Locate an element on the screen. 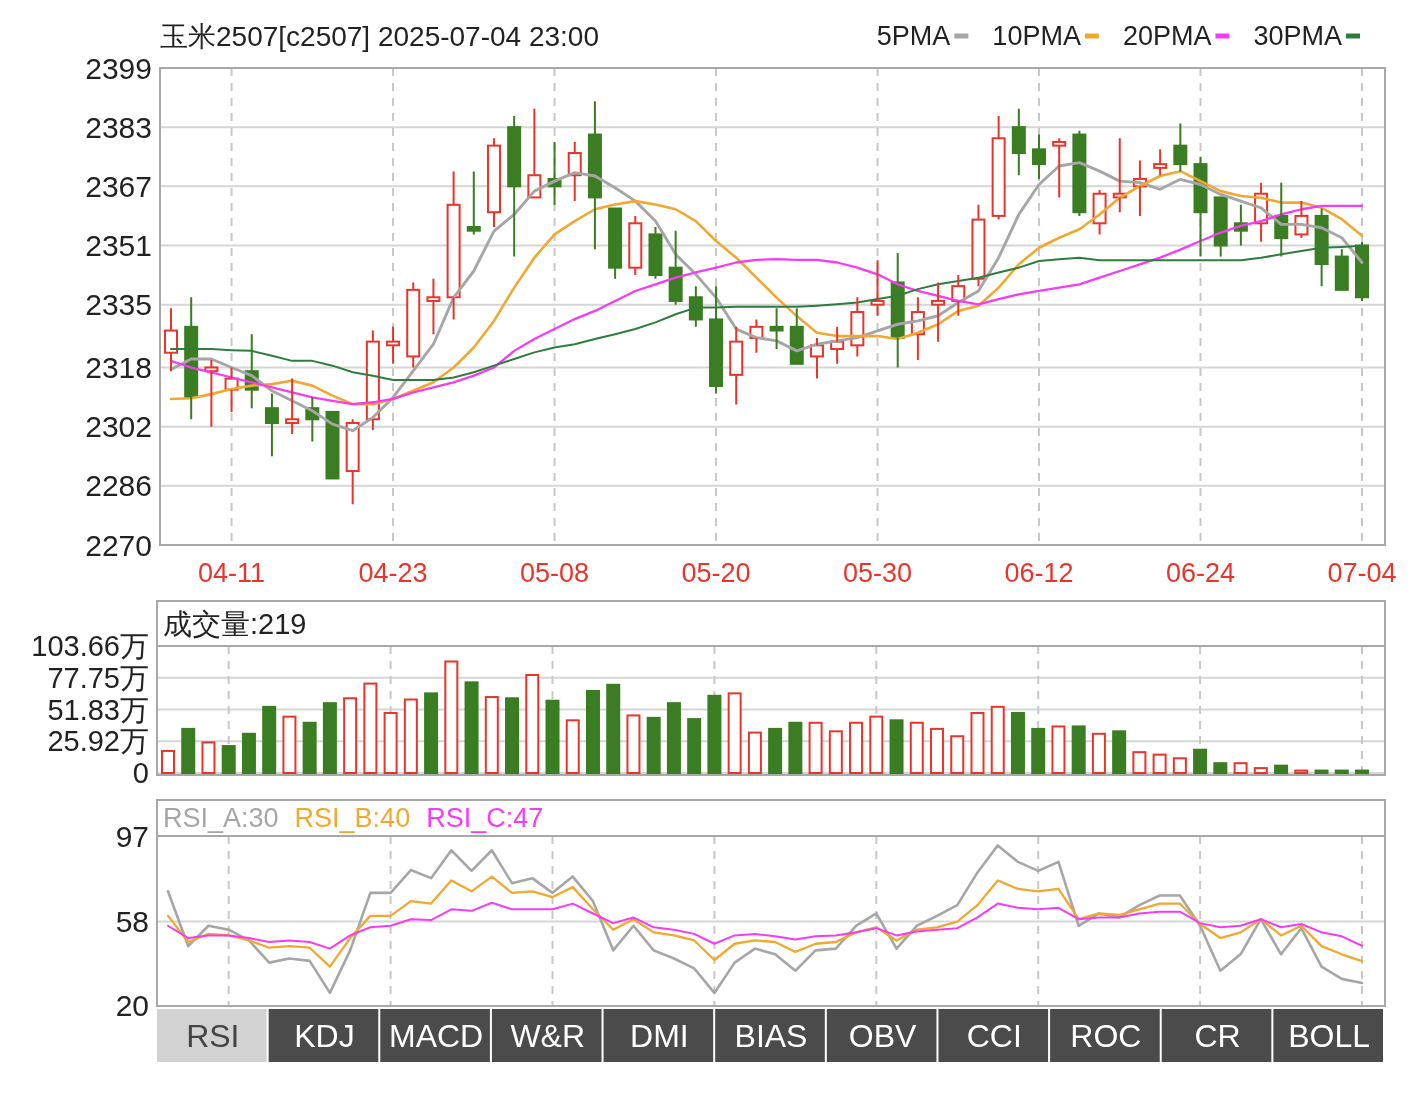 The width and height of the screenshot is (1422, 1096). y-tick-label: 2286 is located at coordinates (118, 486).